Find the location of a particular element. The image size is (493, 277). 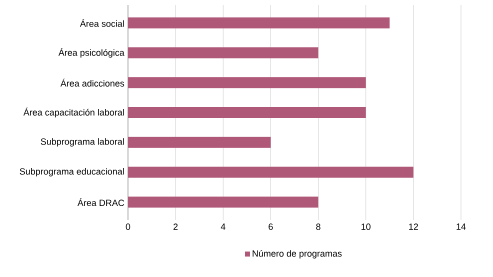

x-tick-label: 14 is located at coordinates (461, 227).